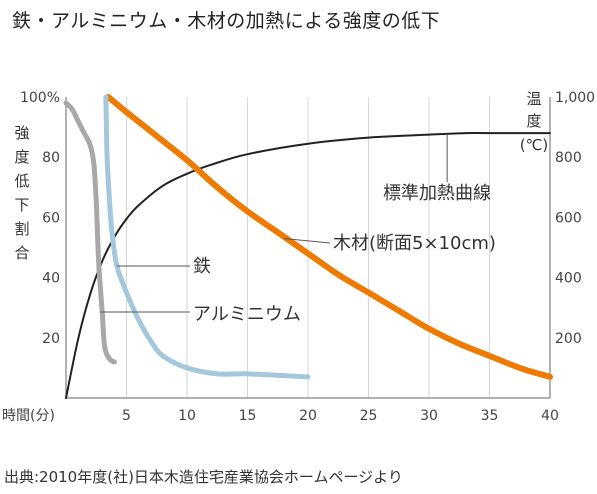  I want to click on y-left-tick-label: 40, so click(51, 279).